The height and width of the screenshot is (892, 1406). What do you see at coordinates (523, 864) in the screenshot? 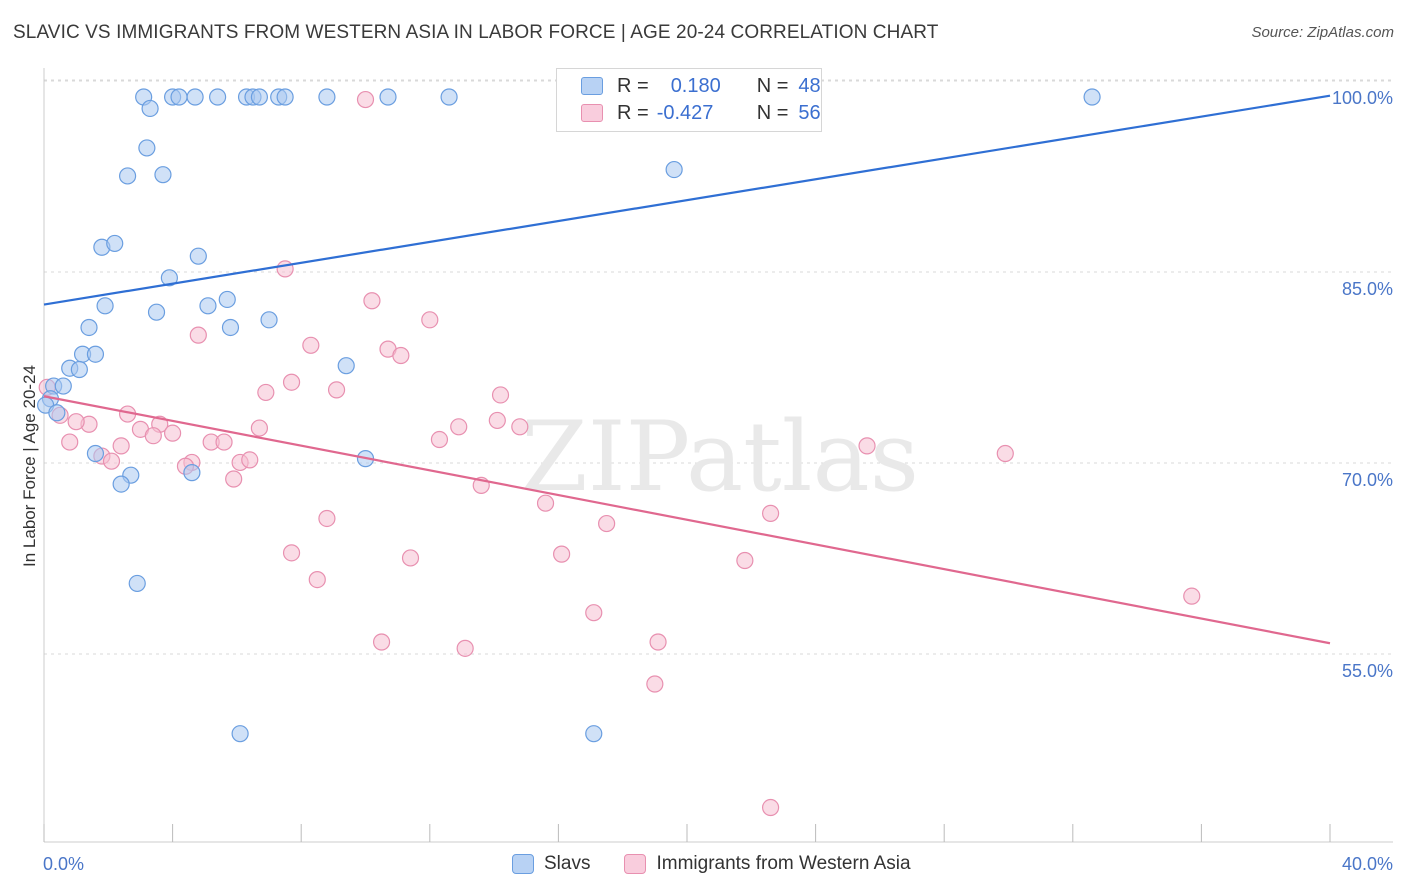
I see `slavs-legend-swatch` at bounding box center [523, 864].